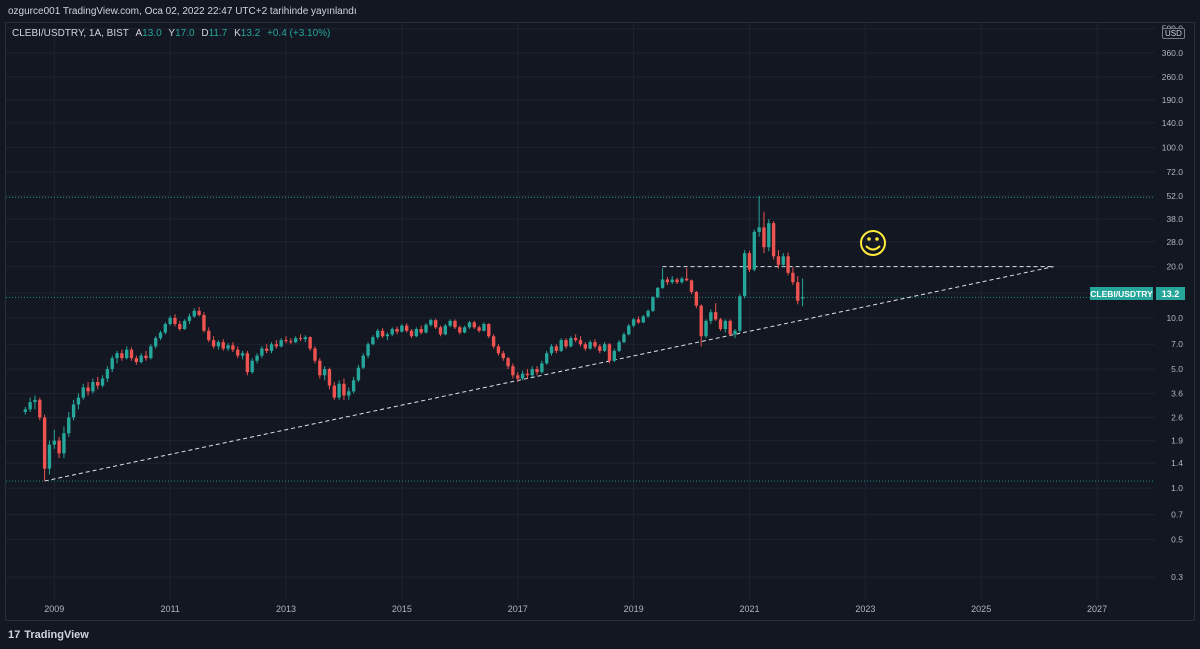  Describe the element at coordinates (1174, 219) in the screenshot. I see `price-tick-label: 38.0` at that location.